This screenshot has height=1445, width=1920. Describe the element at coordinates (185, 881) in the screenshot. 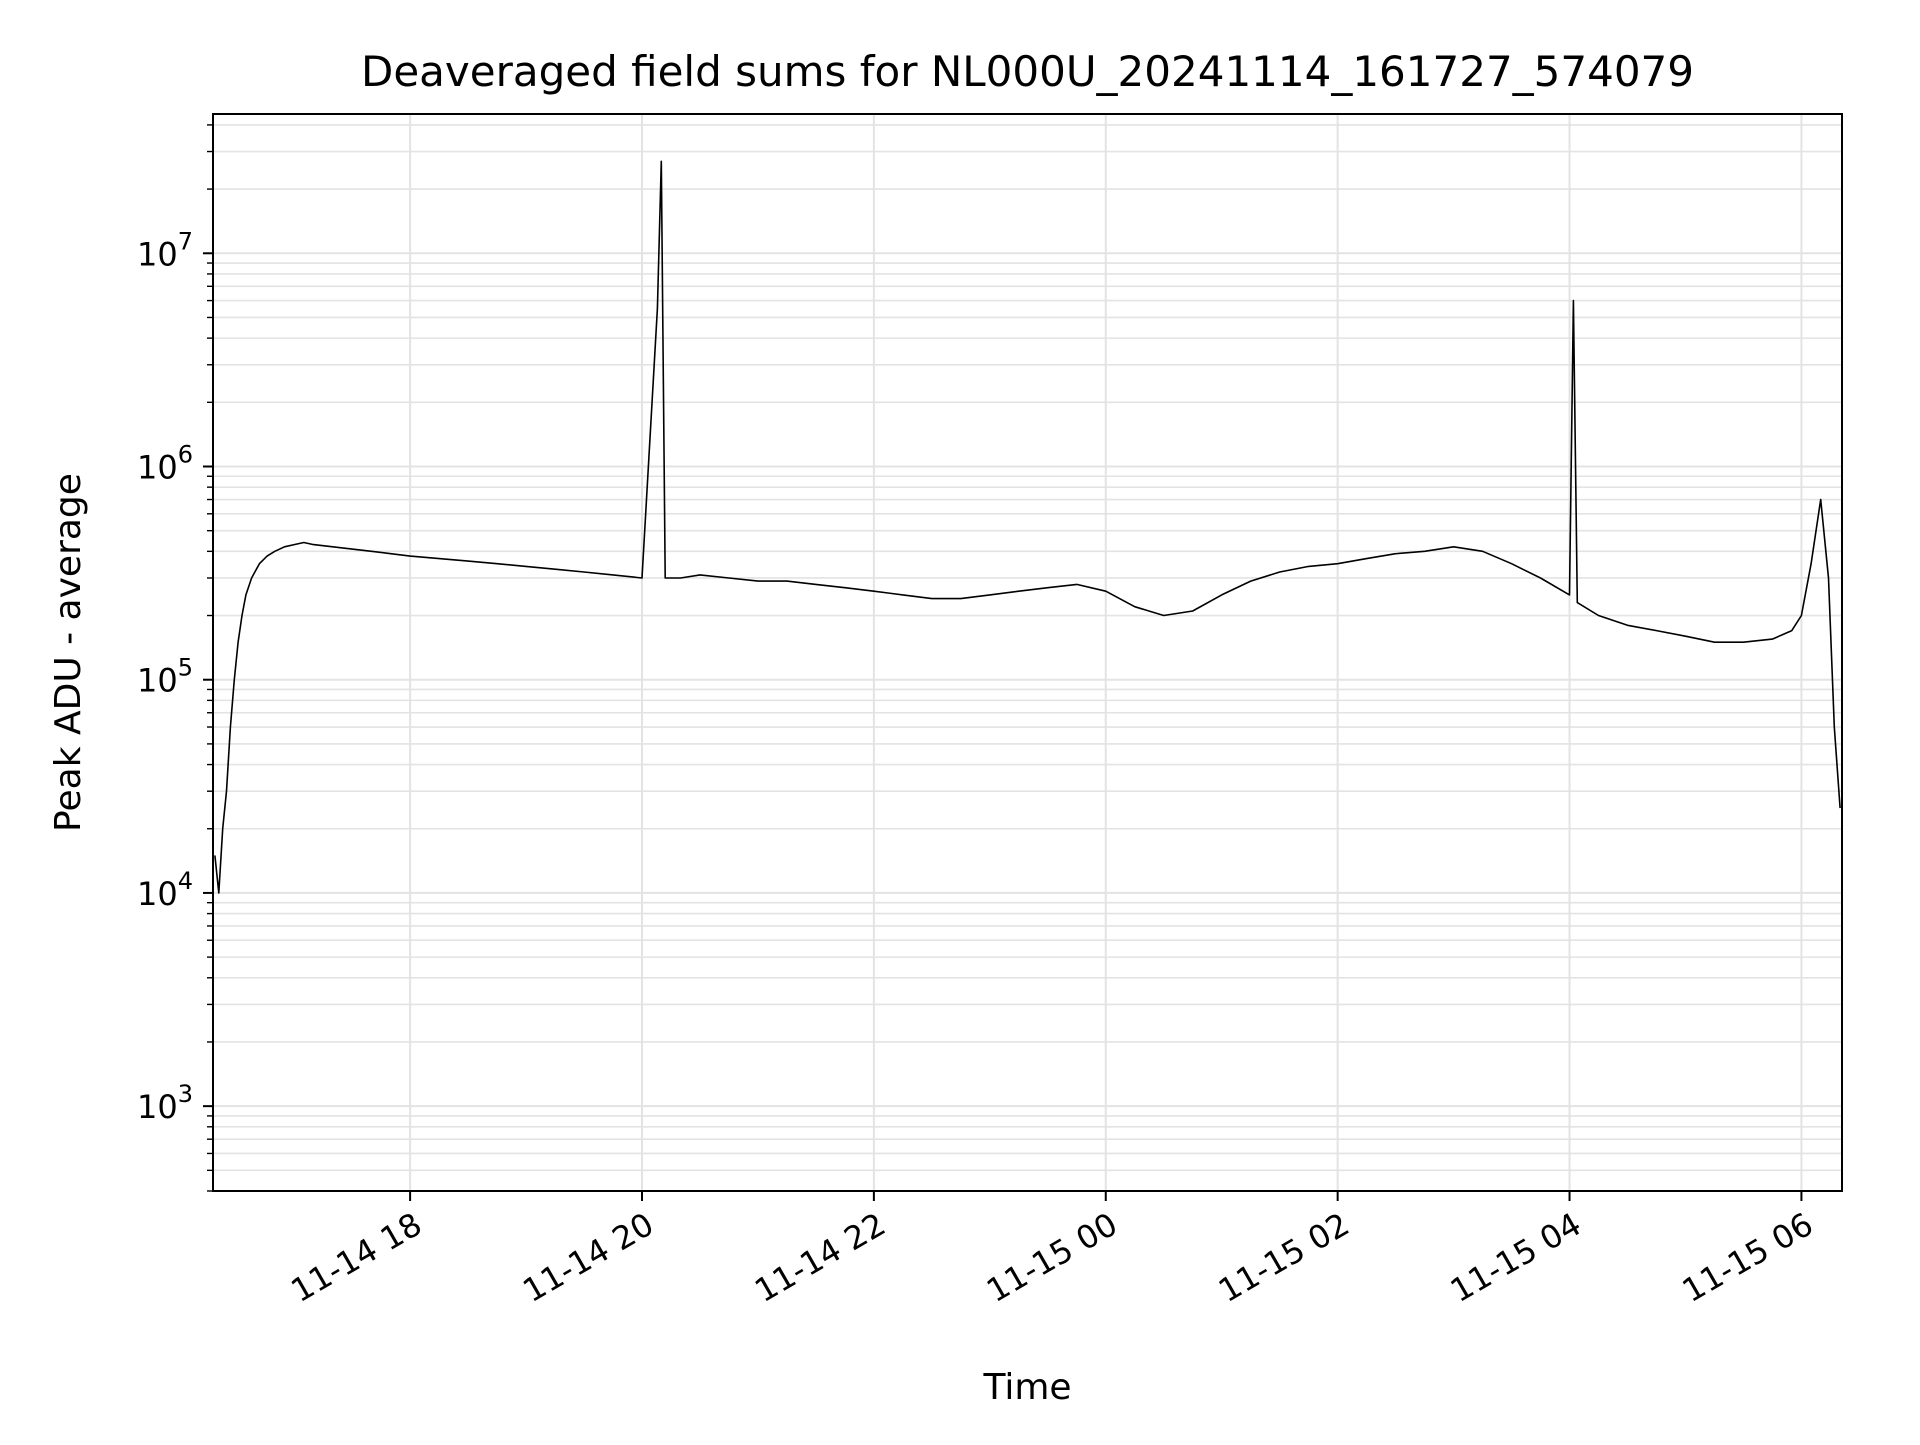

I see `y-tick-exponent: 4` at that location.